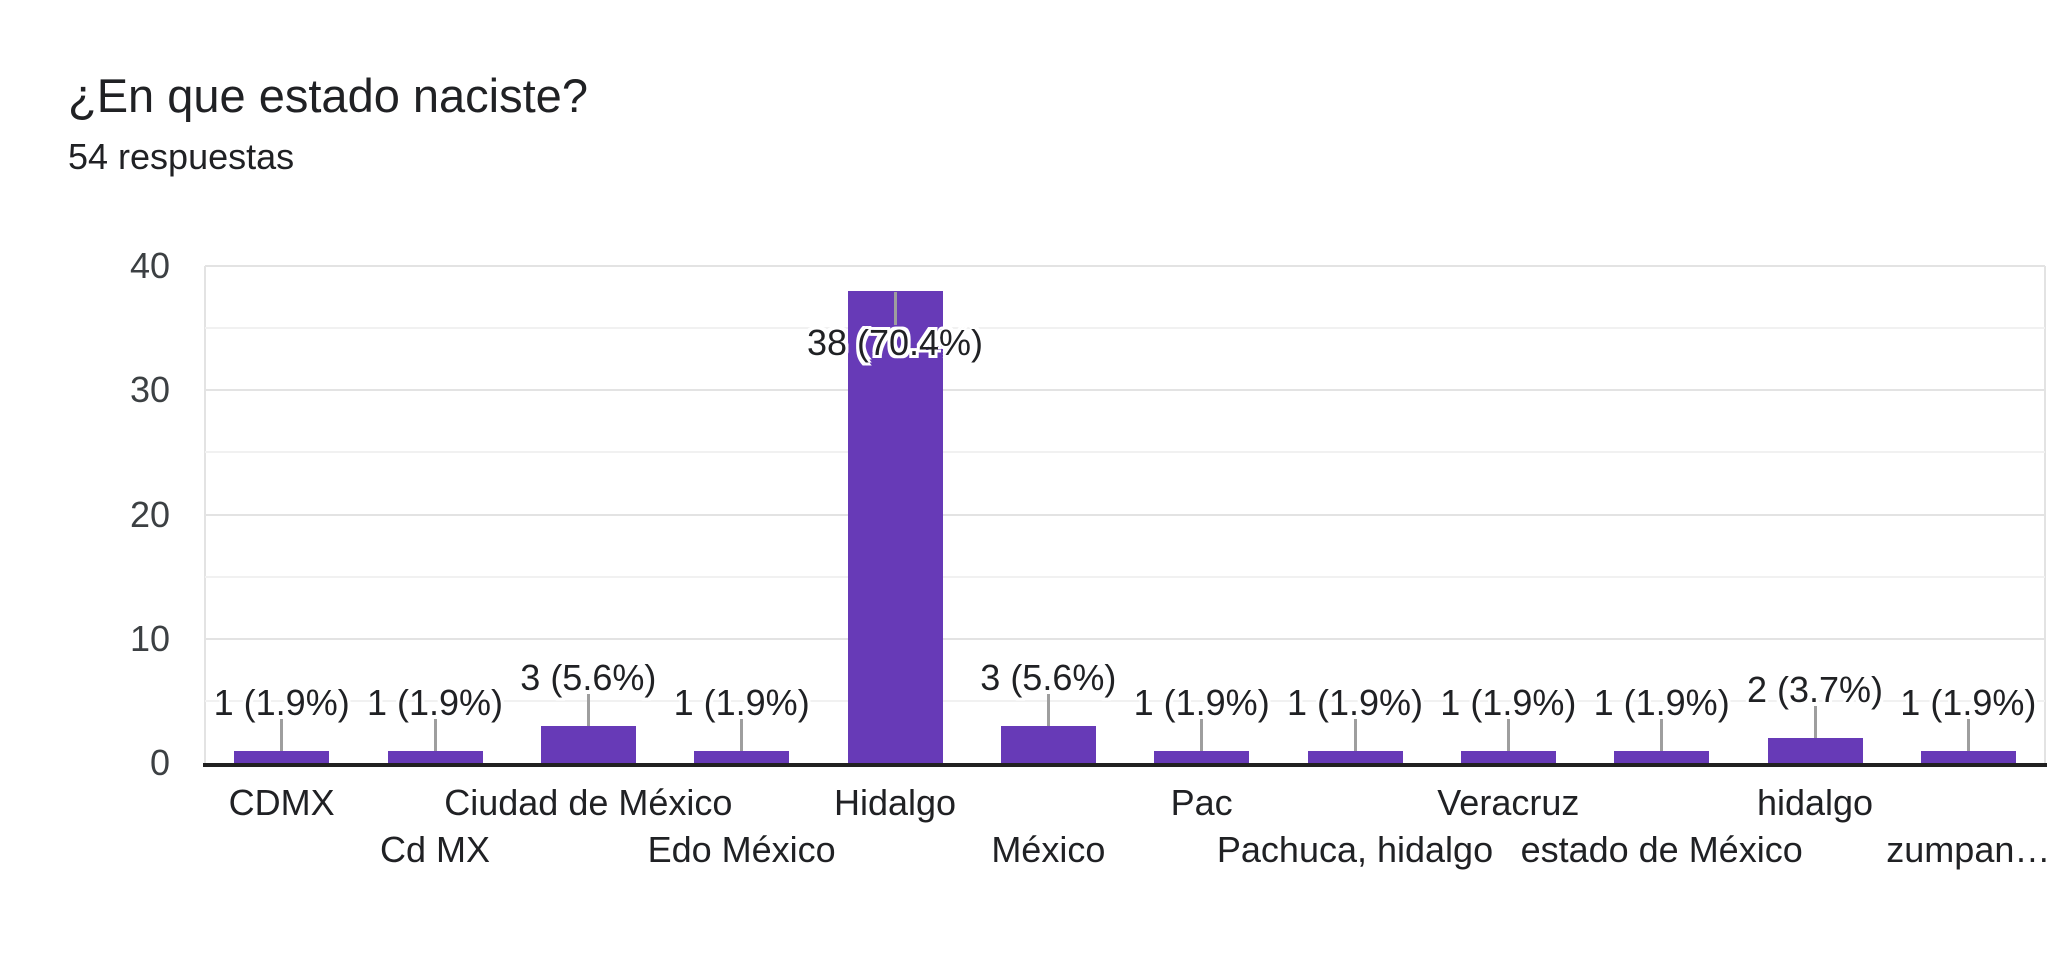 Image resolution: width=2048 pixels, height=974 pixels. What do you see at coordinates (149, 514) in the screenshot?
I see `y-tick-label: 20` at bounding box center [149, 514].